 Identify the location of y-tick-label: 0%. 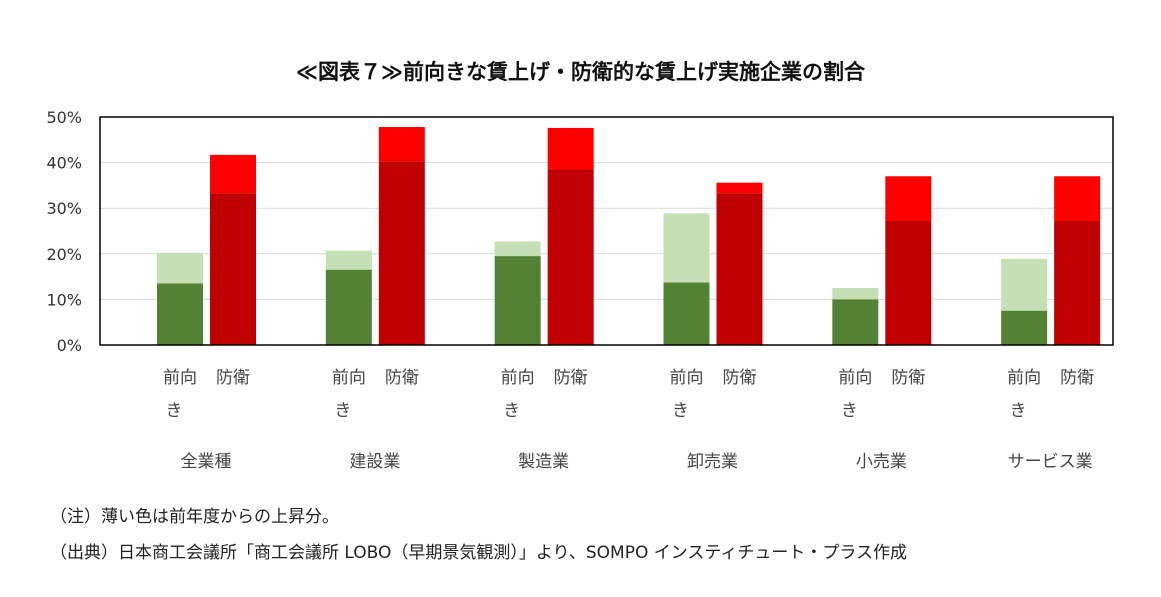
(69, 345).